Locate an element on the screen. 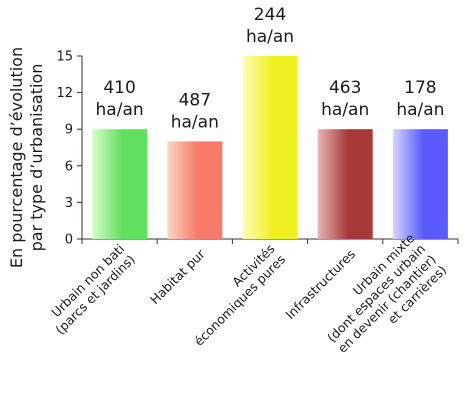 The height and width of the screenshot is (412, 470). category-label-line: économiques pures is located at coordinates (239, 300).